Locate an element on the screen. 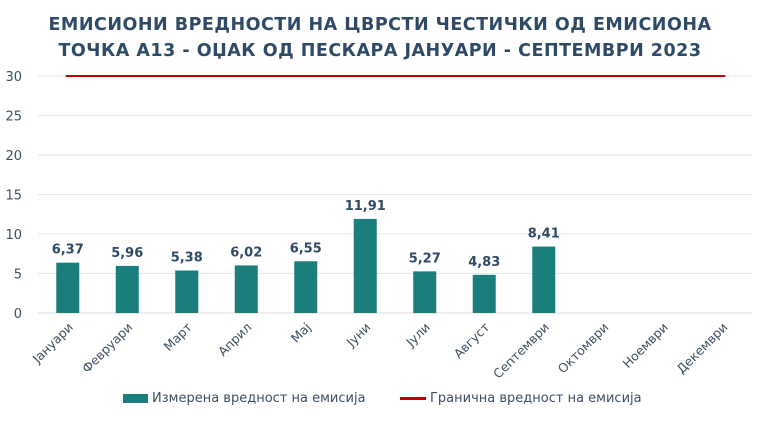 This screenshot has height=423, width=760. data-label: 6,55 is located at coordinates (306, 248).